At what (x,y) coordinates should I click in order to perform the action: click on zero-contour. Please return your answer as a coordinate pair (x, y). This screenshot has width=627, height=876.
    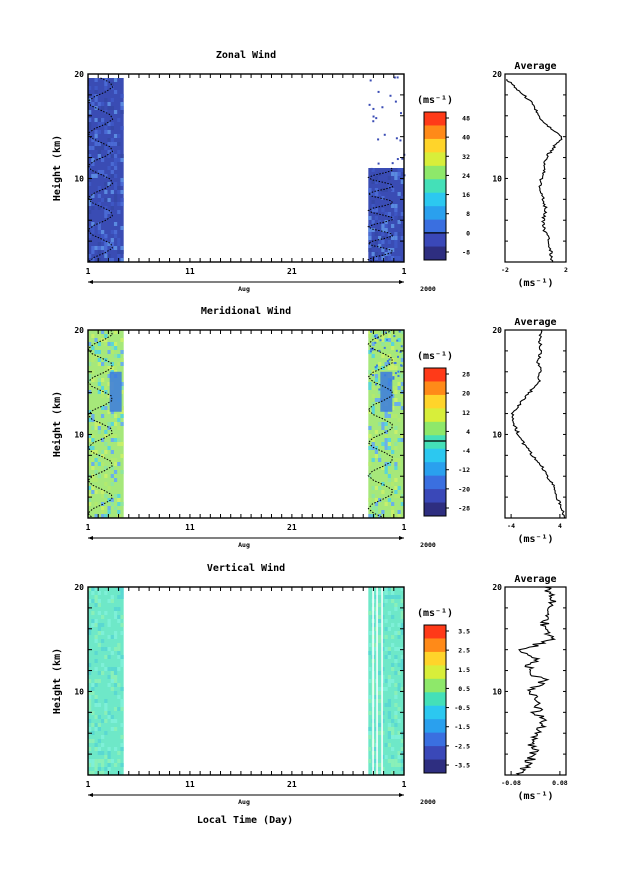
    Looking at the image, I should click on (380, 424).